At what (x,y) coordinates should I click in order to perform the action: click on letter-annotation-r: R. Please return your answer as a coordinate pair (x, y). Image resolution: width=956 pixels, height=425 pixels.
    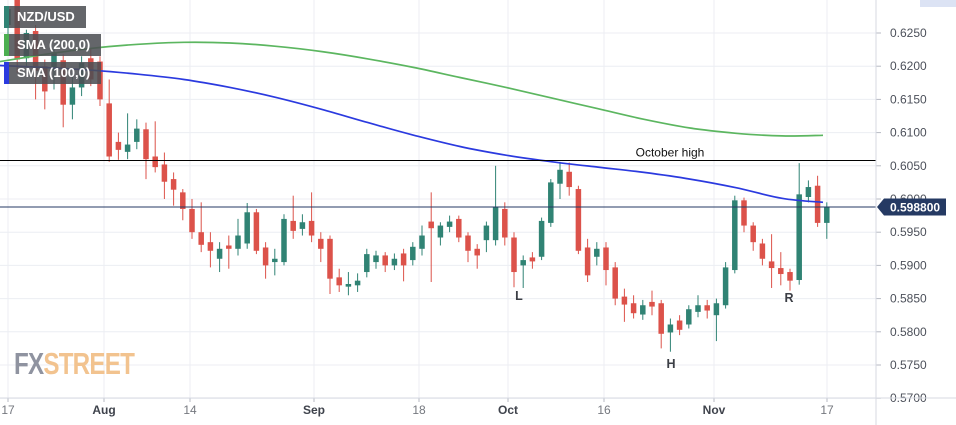
    Looking at the image, I should click on (788, 298).